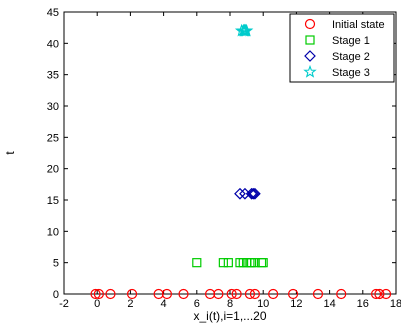 The width and height of the screenshot is (401, 327). I want to click on legend-label-stage-2: Stage 2, so click(351, 57).